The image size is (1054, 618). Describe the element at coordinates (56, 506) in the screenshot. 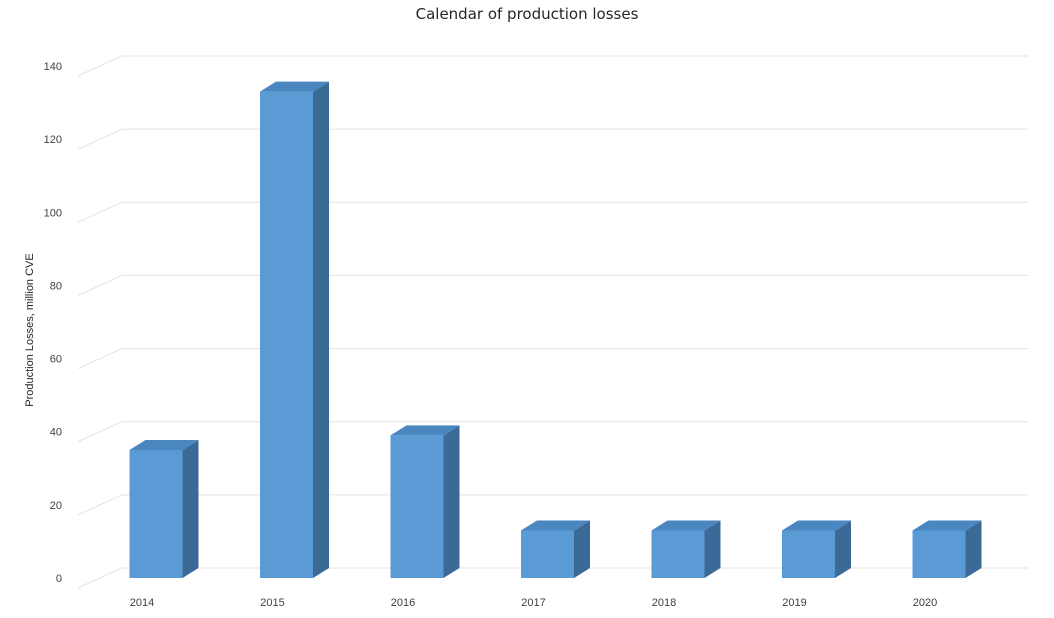

I see `y-tick-label: 20` at that location.